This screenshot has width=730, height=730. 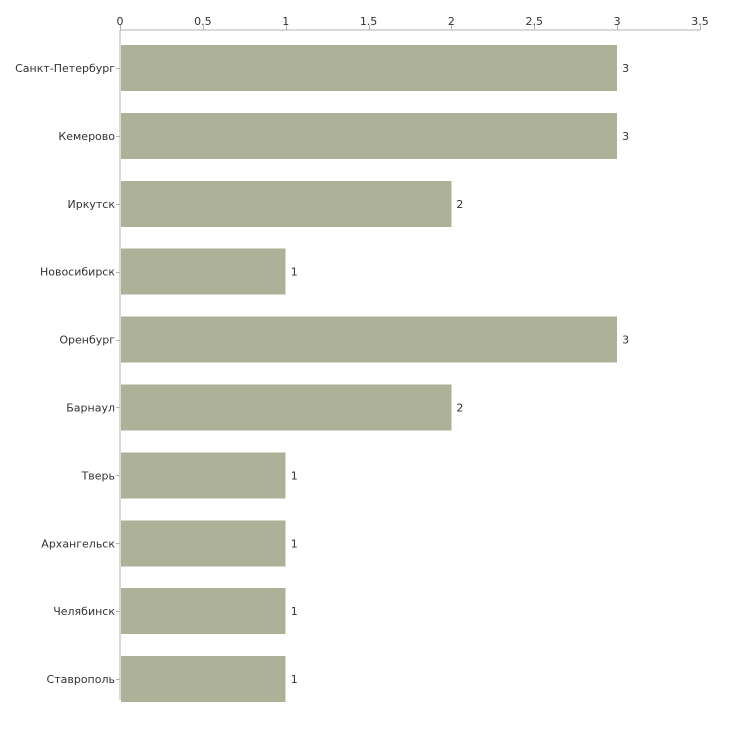 What do you see at coordinates (92, 204) in the screenshot?
I see `category-label: Иркутск` at bounding box center [92, 204].